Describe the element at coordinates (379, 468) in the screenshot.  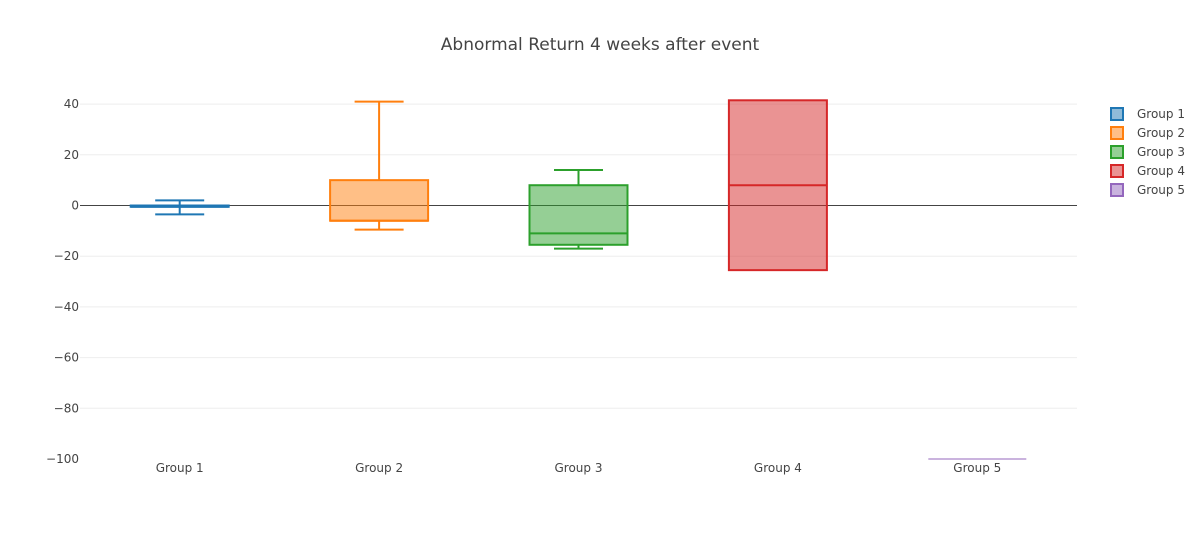
I see `x-tick-label: Group 2` at that location.